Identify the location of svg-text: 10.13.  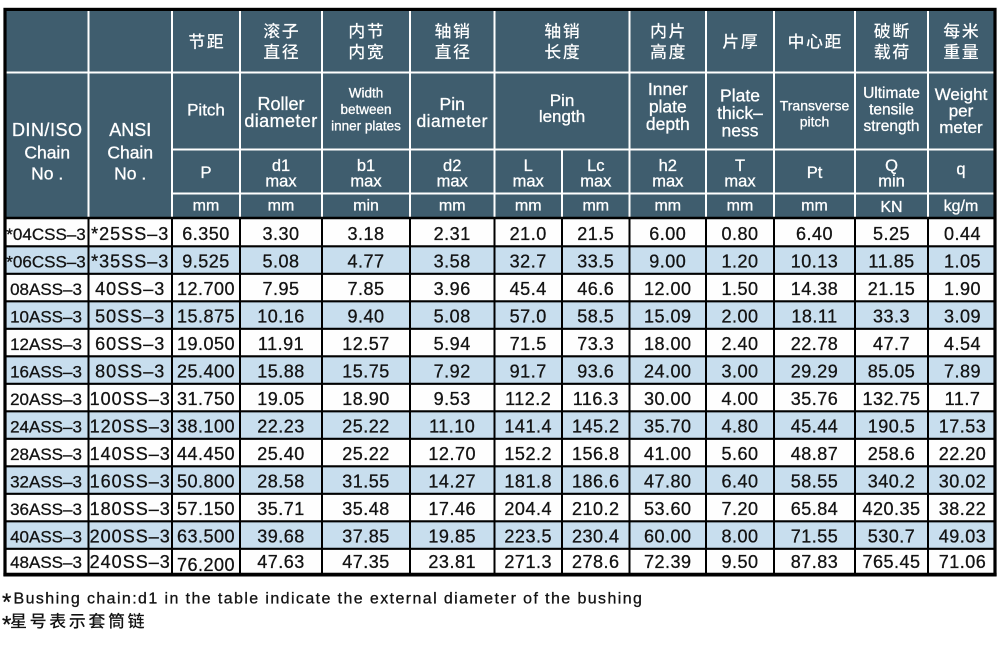
(815, 262).